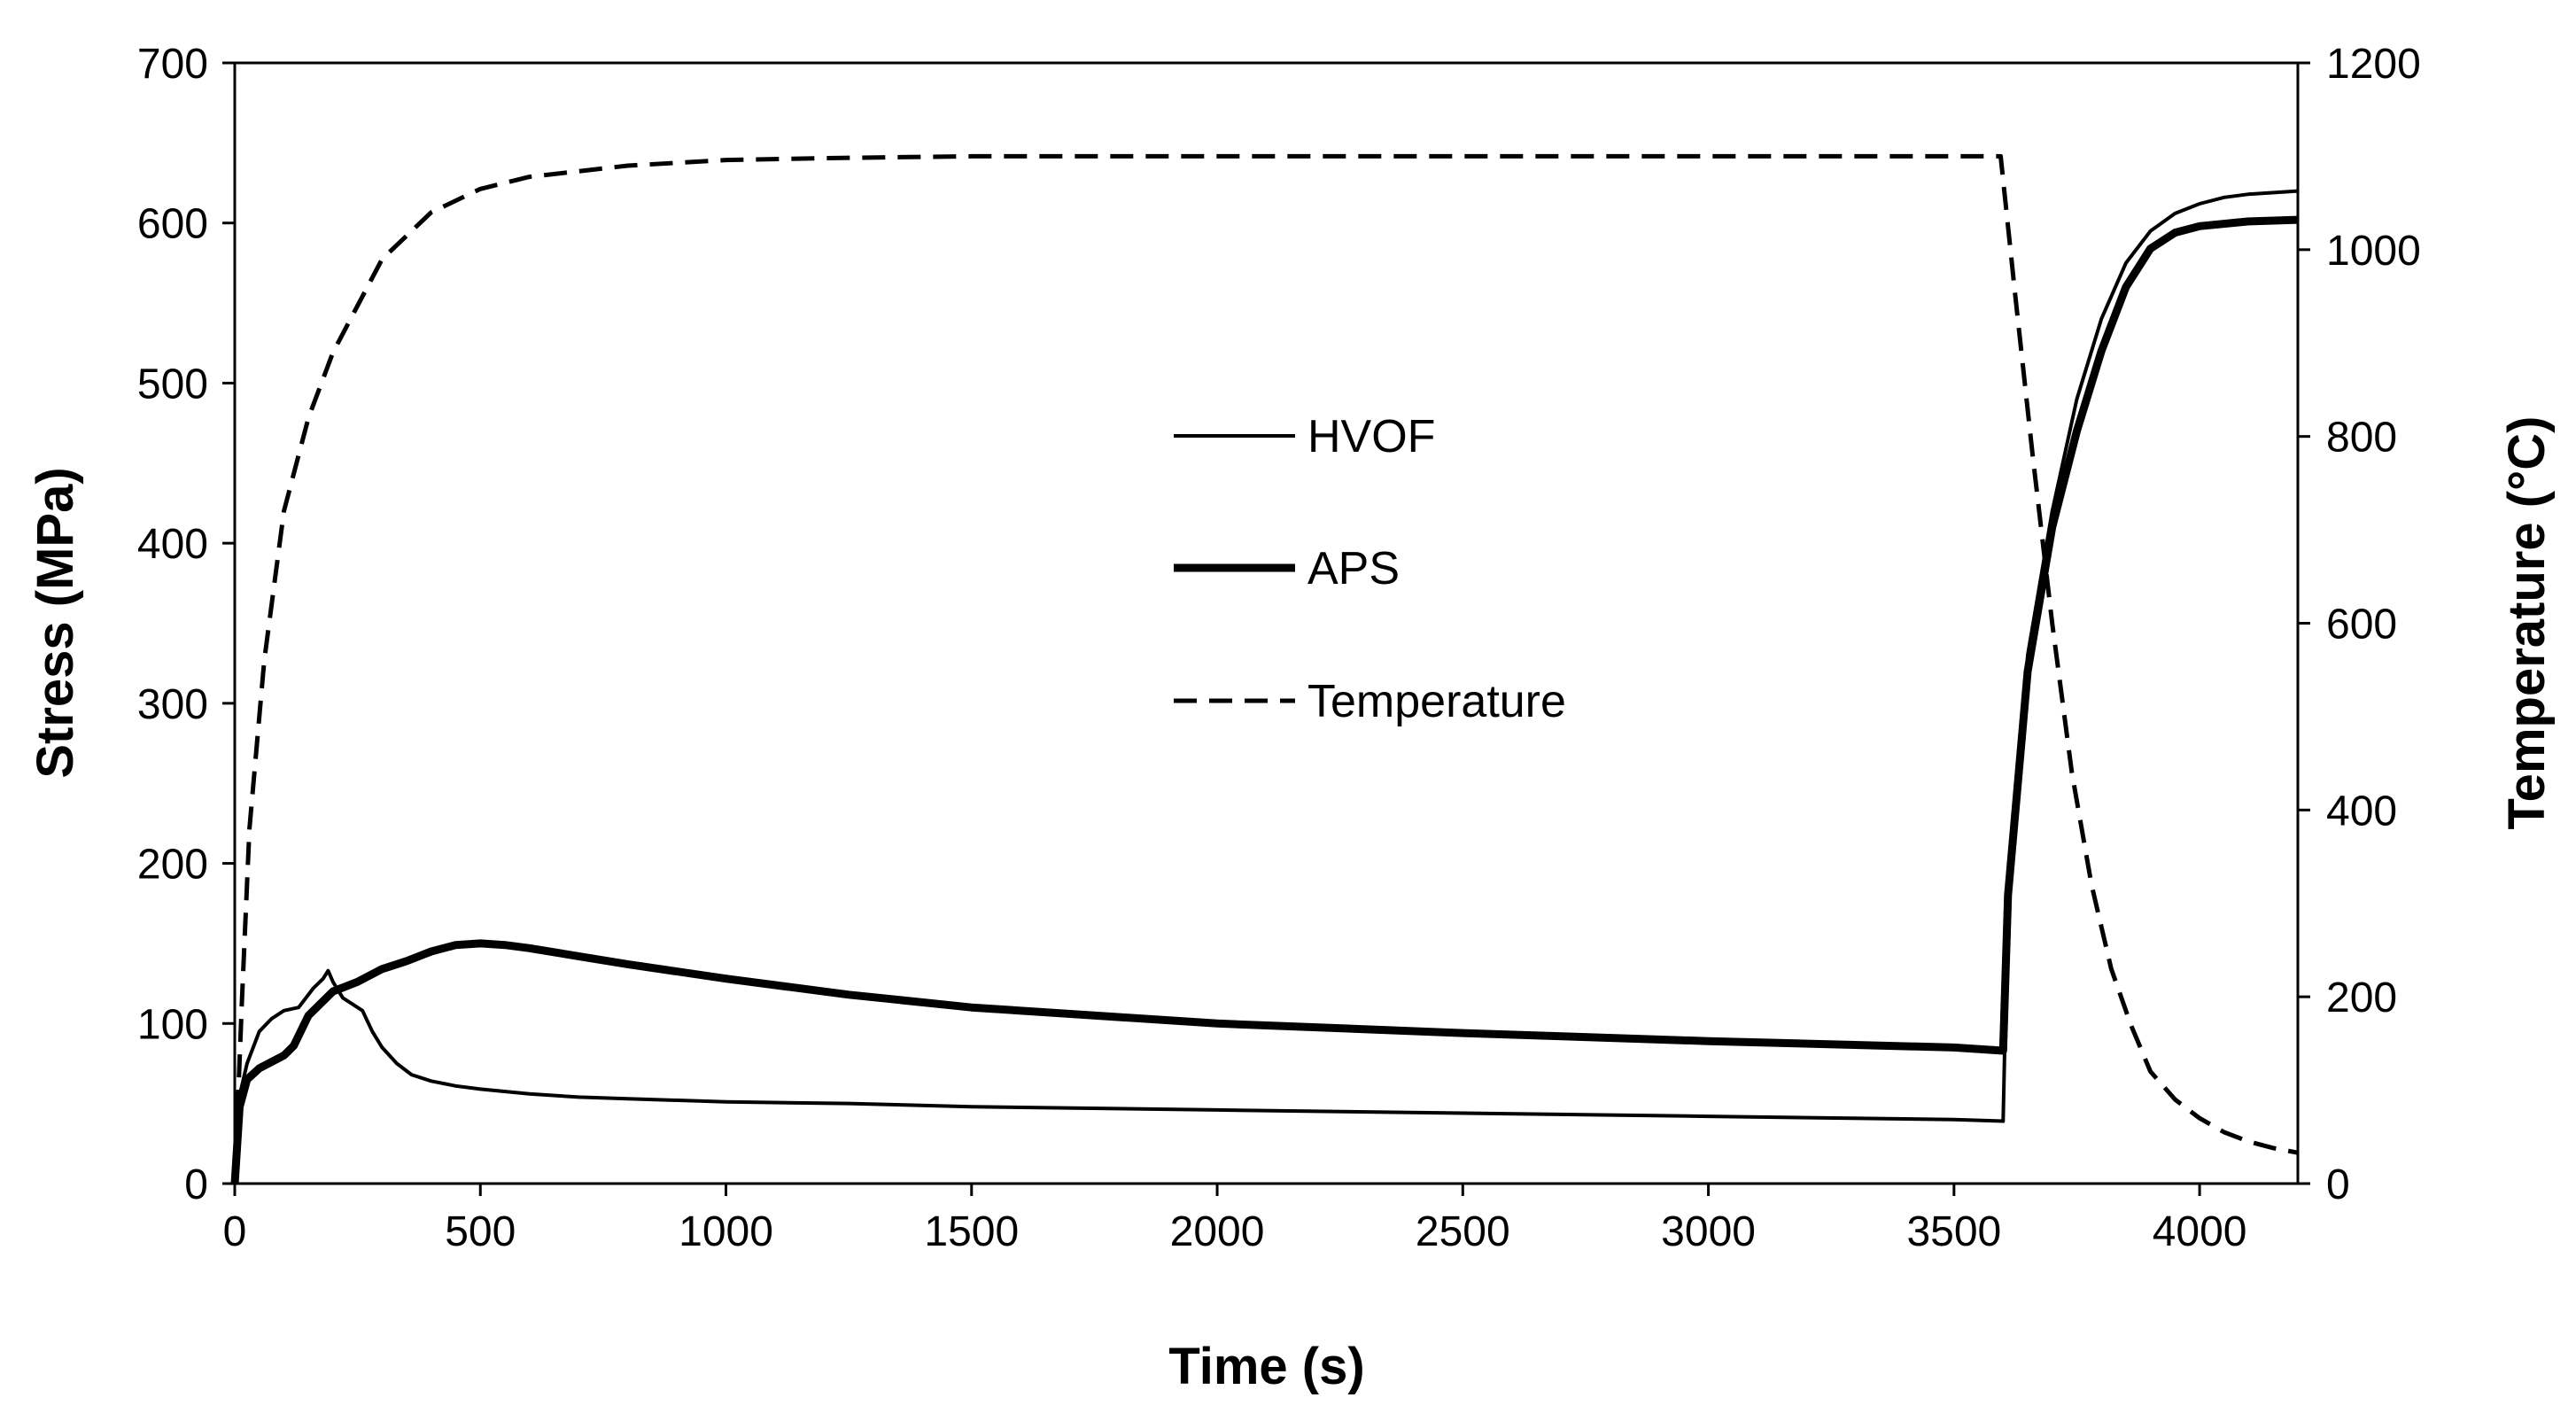  What do you see at coordinates (172, 544) in the screenshot?
I see `y-tick-label: 400` at bounding box center [172, 544].